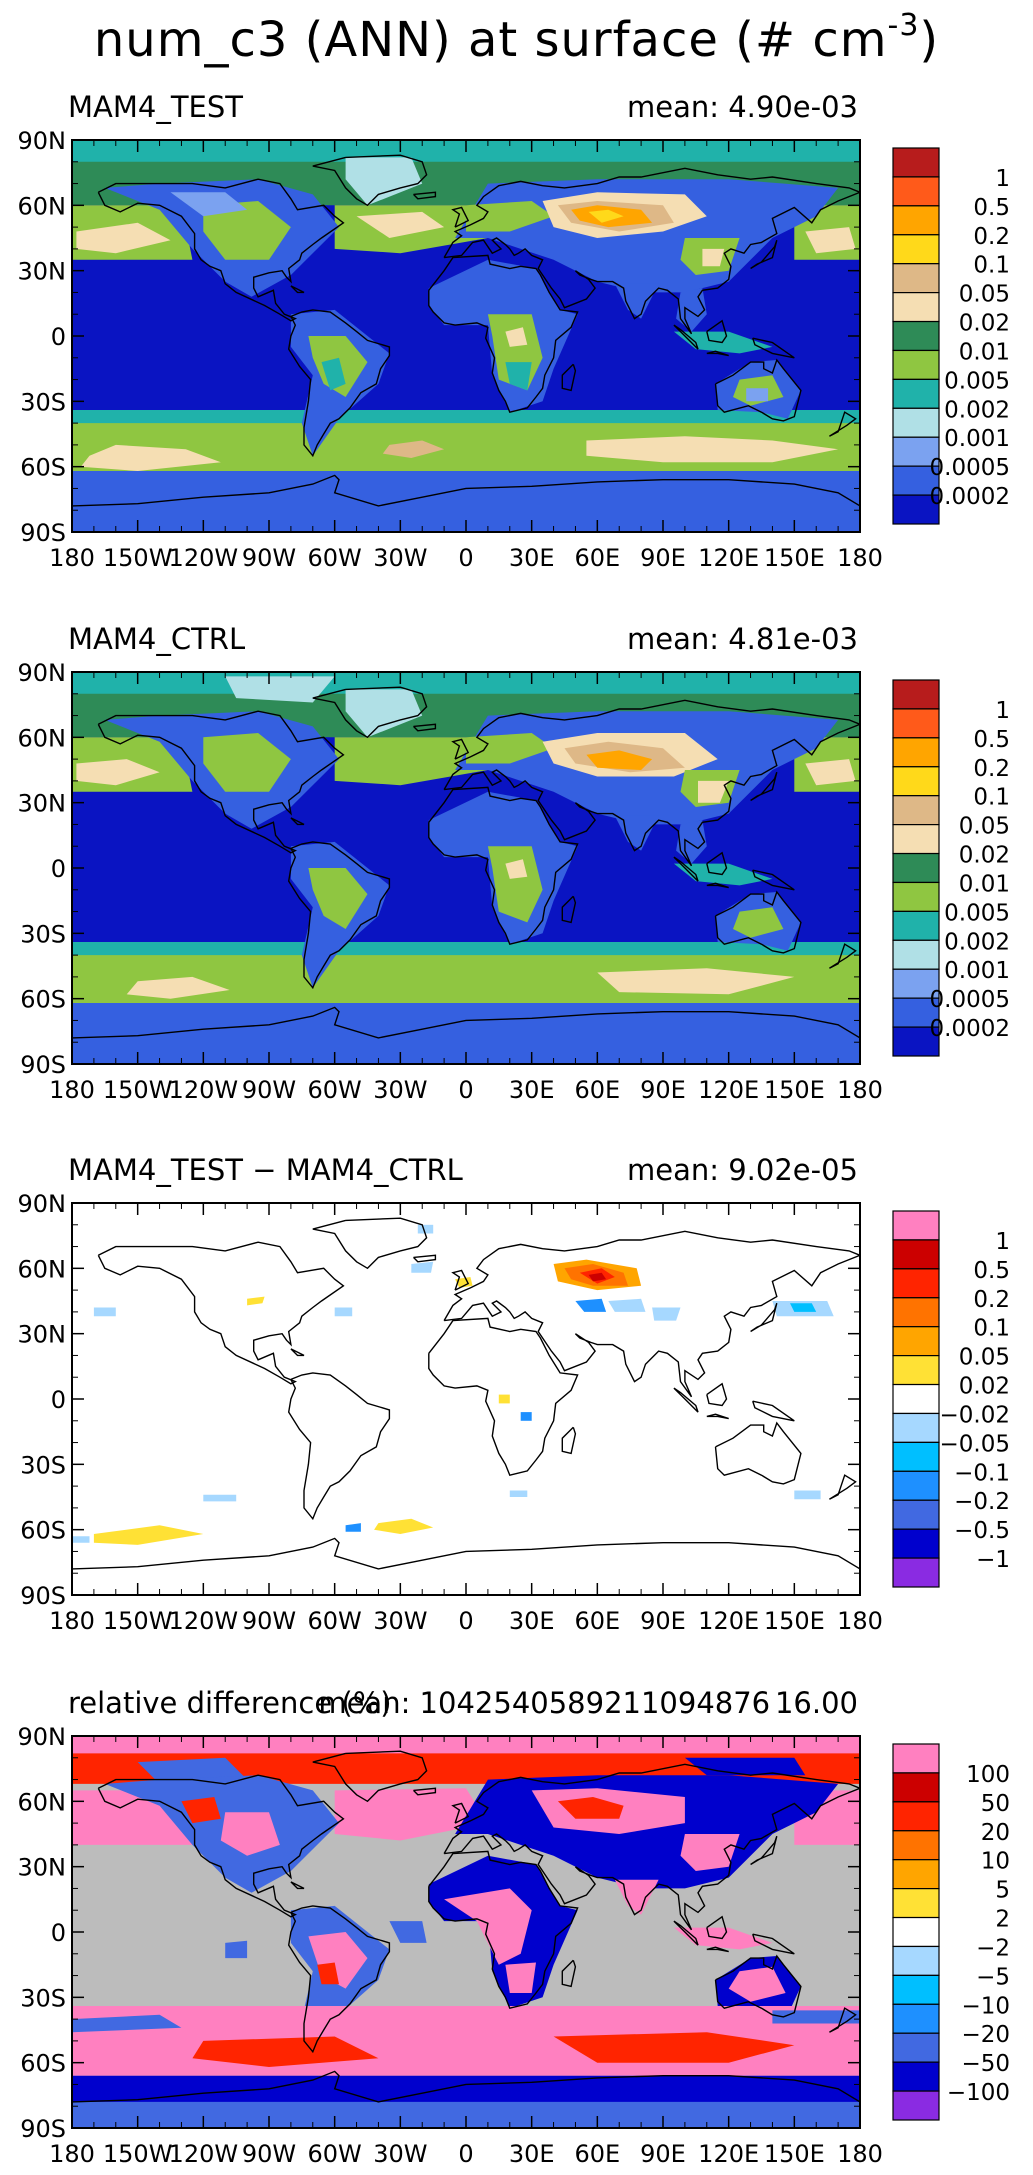 This screenshot has height=2175, width=1033. What do you see at coordinates (995, 1862) in the screenshot?
I see `legend-label: 10` at bounding box center [995, 1862].